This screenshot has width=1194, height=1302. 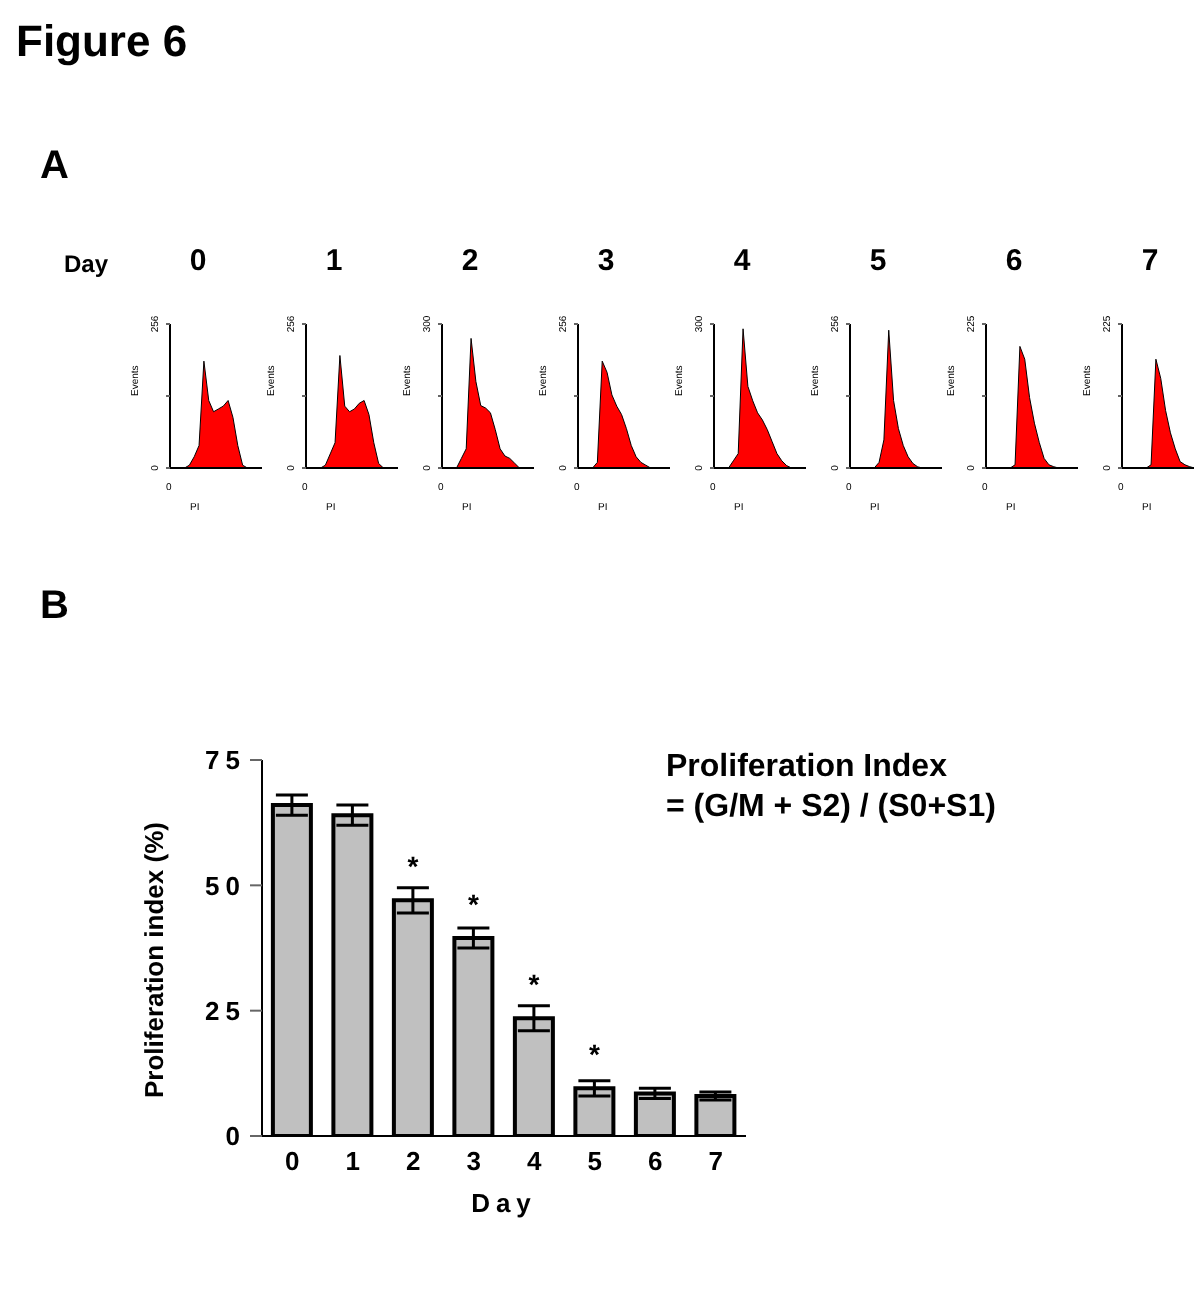 I want to click on chart-title: 7, so click(x=1150, y=261).